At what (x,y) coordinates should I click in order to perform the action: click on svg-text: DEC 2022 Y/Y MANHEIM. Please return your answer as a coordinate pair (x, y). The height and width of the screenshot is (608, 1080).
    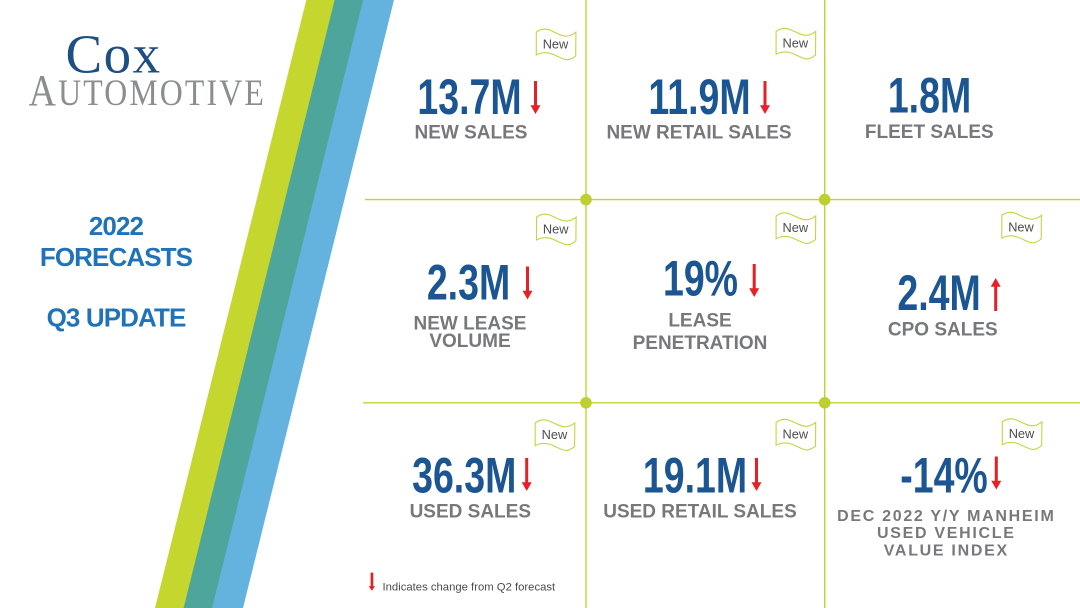
    Looking at the image, I should click on (946, 516).